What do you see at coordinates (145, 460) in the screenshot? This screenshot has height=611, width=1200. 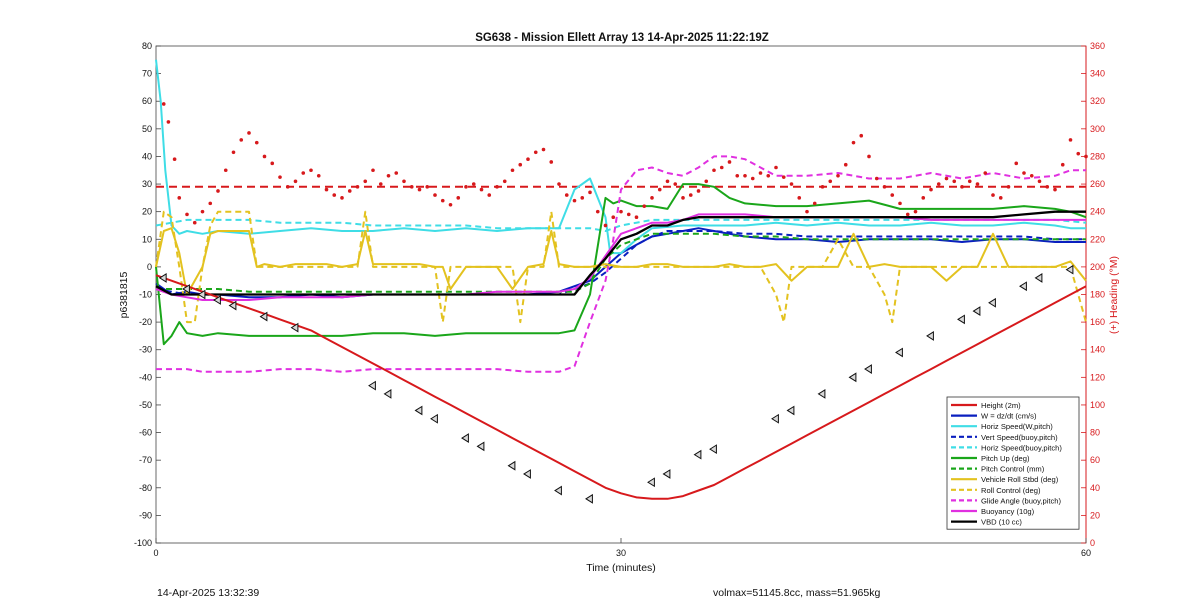 I see `y-tick-label: -70` at bounding box center [145, 460].